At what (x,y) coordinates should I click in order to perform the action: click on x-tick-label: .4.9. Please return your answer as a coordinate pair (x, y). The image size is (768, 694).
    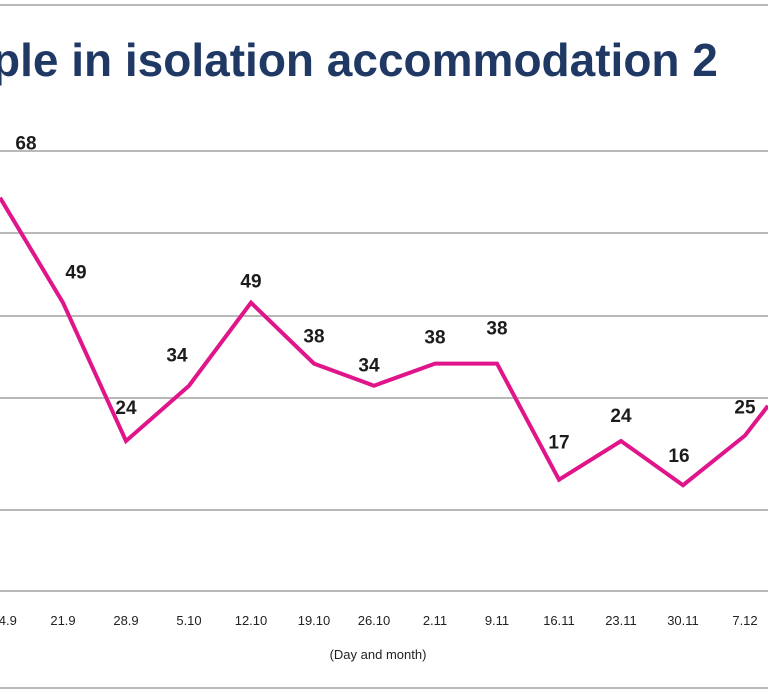
    Looking at the image, I should click on (8, 620).